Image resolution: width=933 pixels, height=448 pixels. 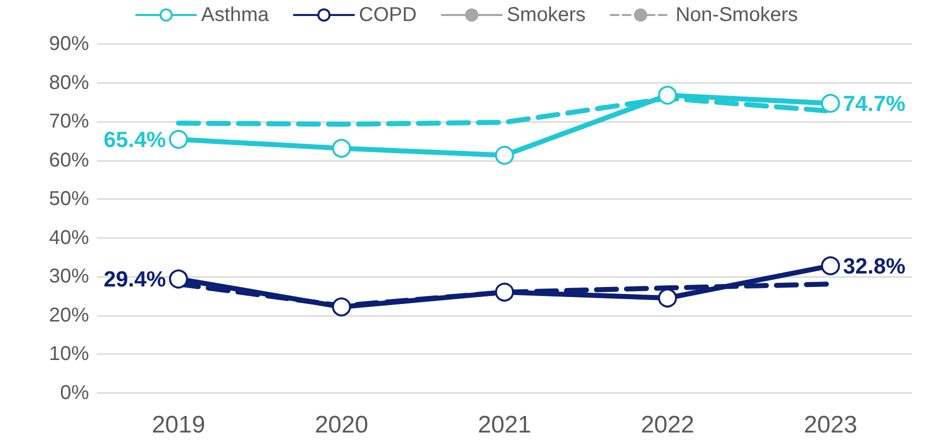 I want to click on legend-label: Asthma, so click(x=235, y=15).